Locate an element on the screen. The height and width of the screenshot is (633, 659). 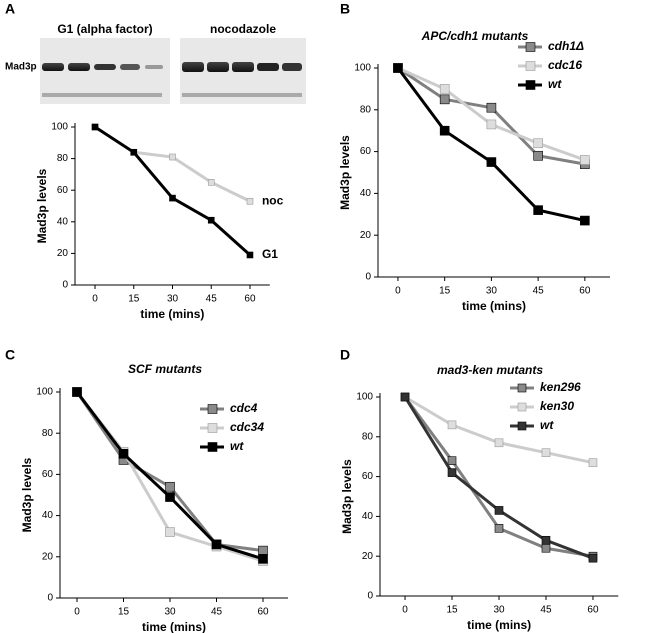
series-label: G1 is located at coordinates (270, 254).